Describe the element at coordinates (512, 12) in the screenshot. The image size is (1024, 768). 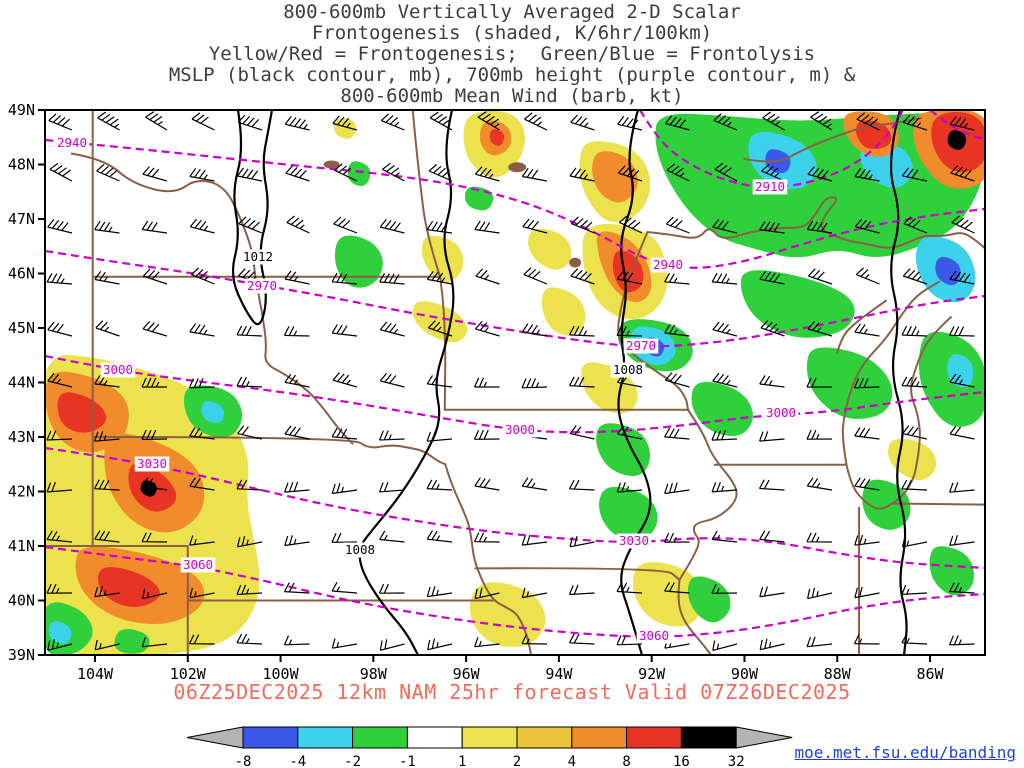
I see `title-line-1: 800-600mb Vertically Averaged 2-D Scalar` at that location.